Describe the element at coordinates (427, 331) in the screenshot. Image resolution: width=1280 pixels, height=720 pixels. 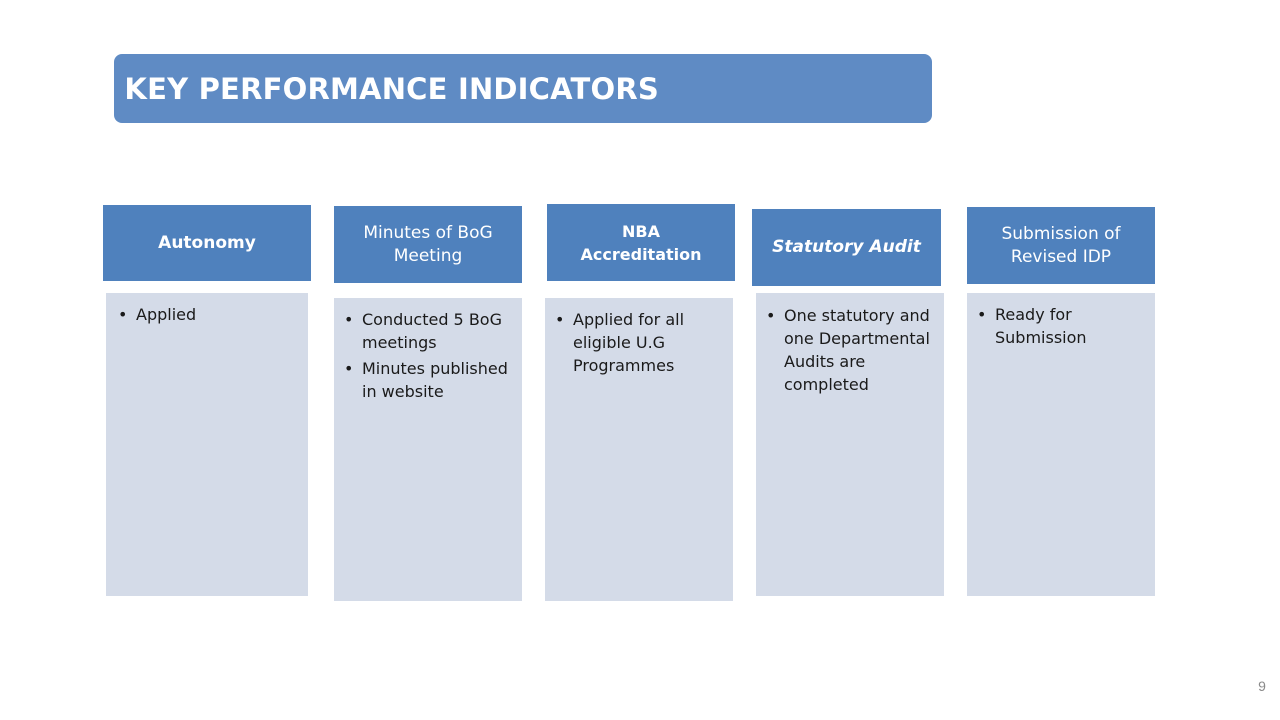
I see `kpi-bullet-item: Conducted 5 BoG meetings` at that location.